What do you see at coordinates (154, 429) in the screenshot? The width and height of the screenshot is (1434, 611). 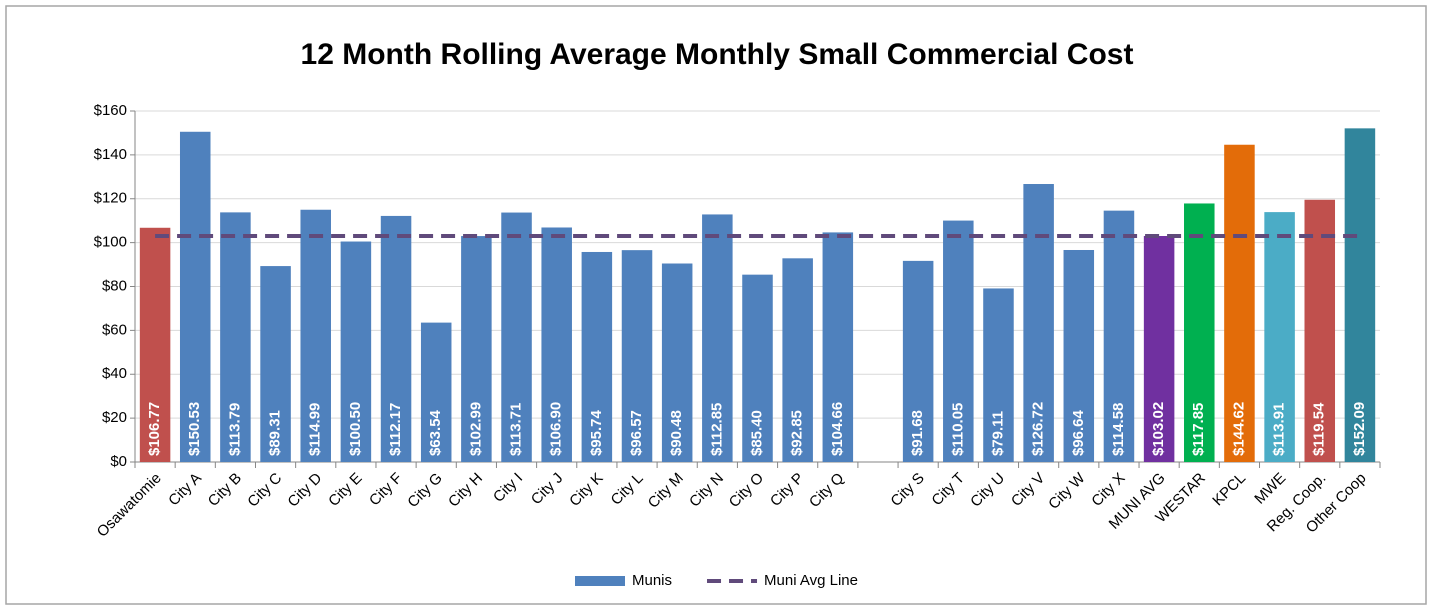 I see `data-label: $106.77` at bounding box center [154, 429].